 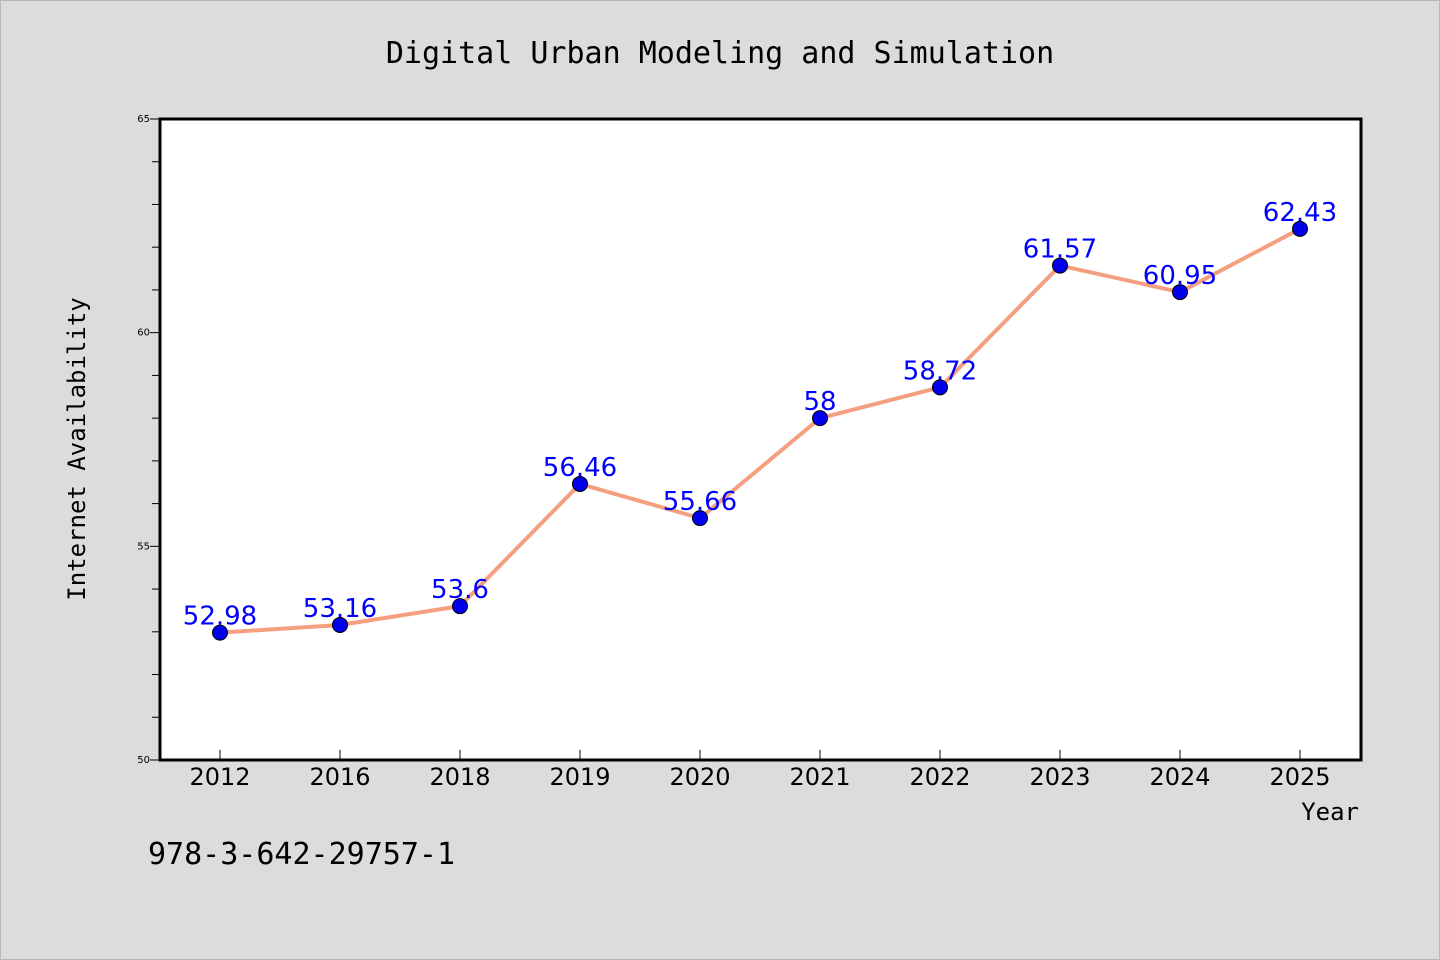 I want to click on x-tick-label: 2025, so click(x=1299, y=777).